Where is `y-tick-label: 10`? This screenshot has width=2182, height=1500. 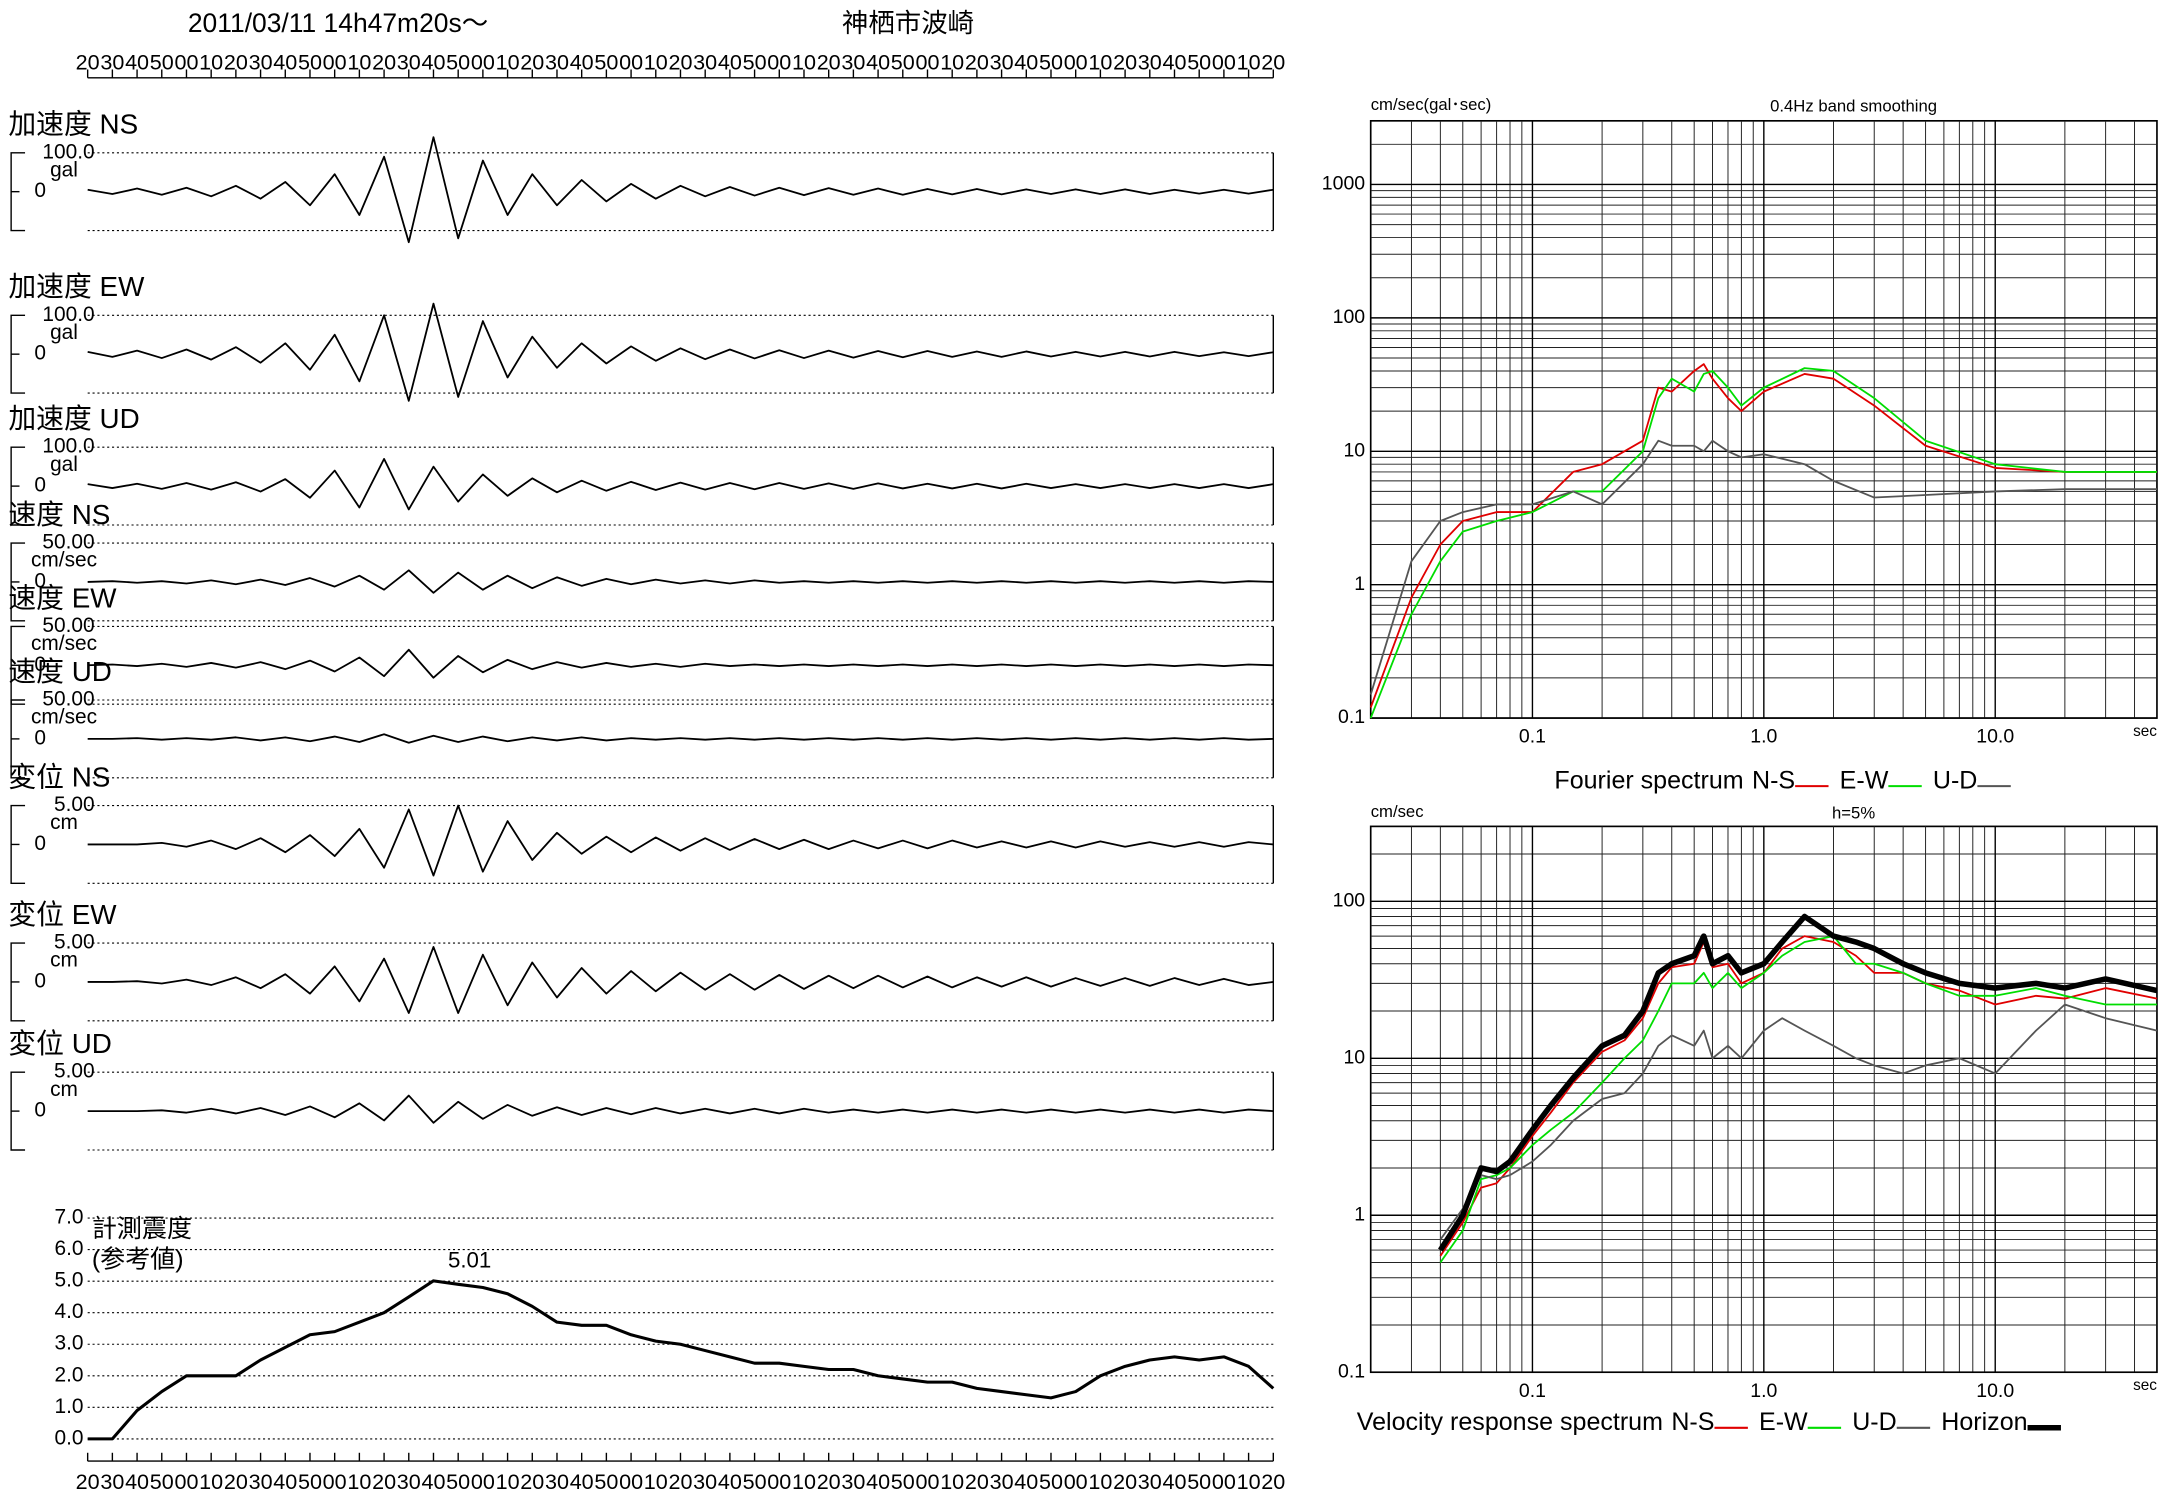
y-tick-label: 10 is located at coordinates (1354, 450).